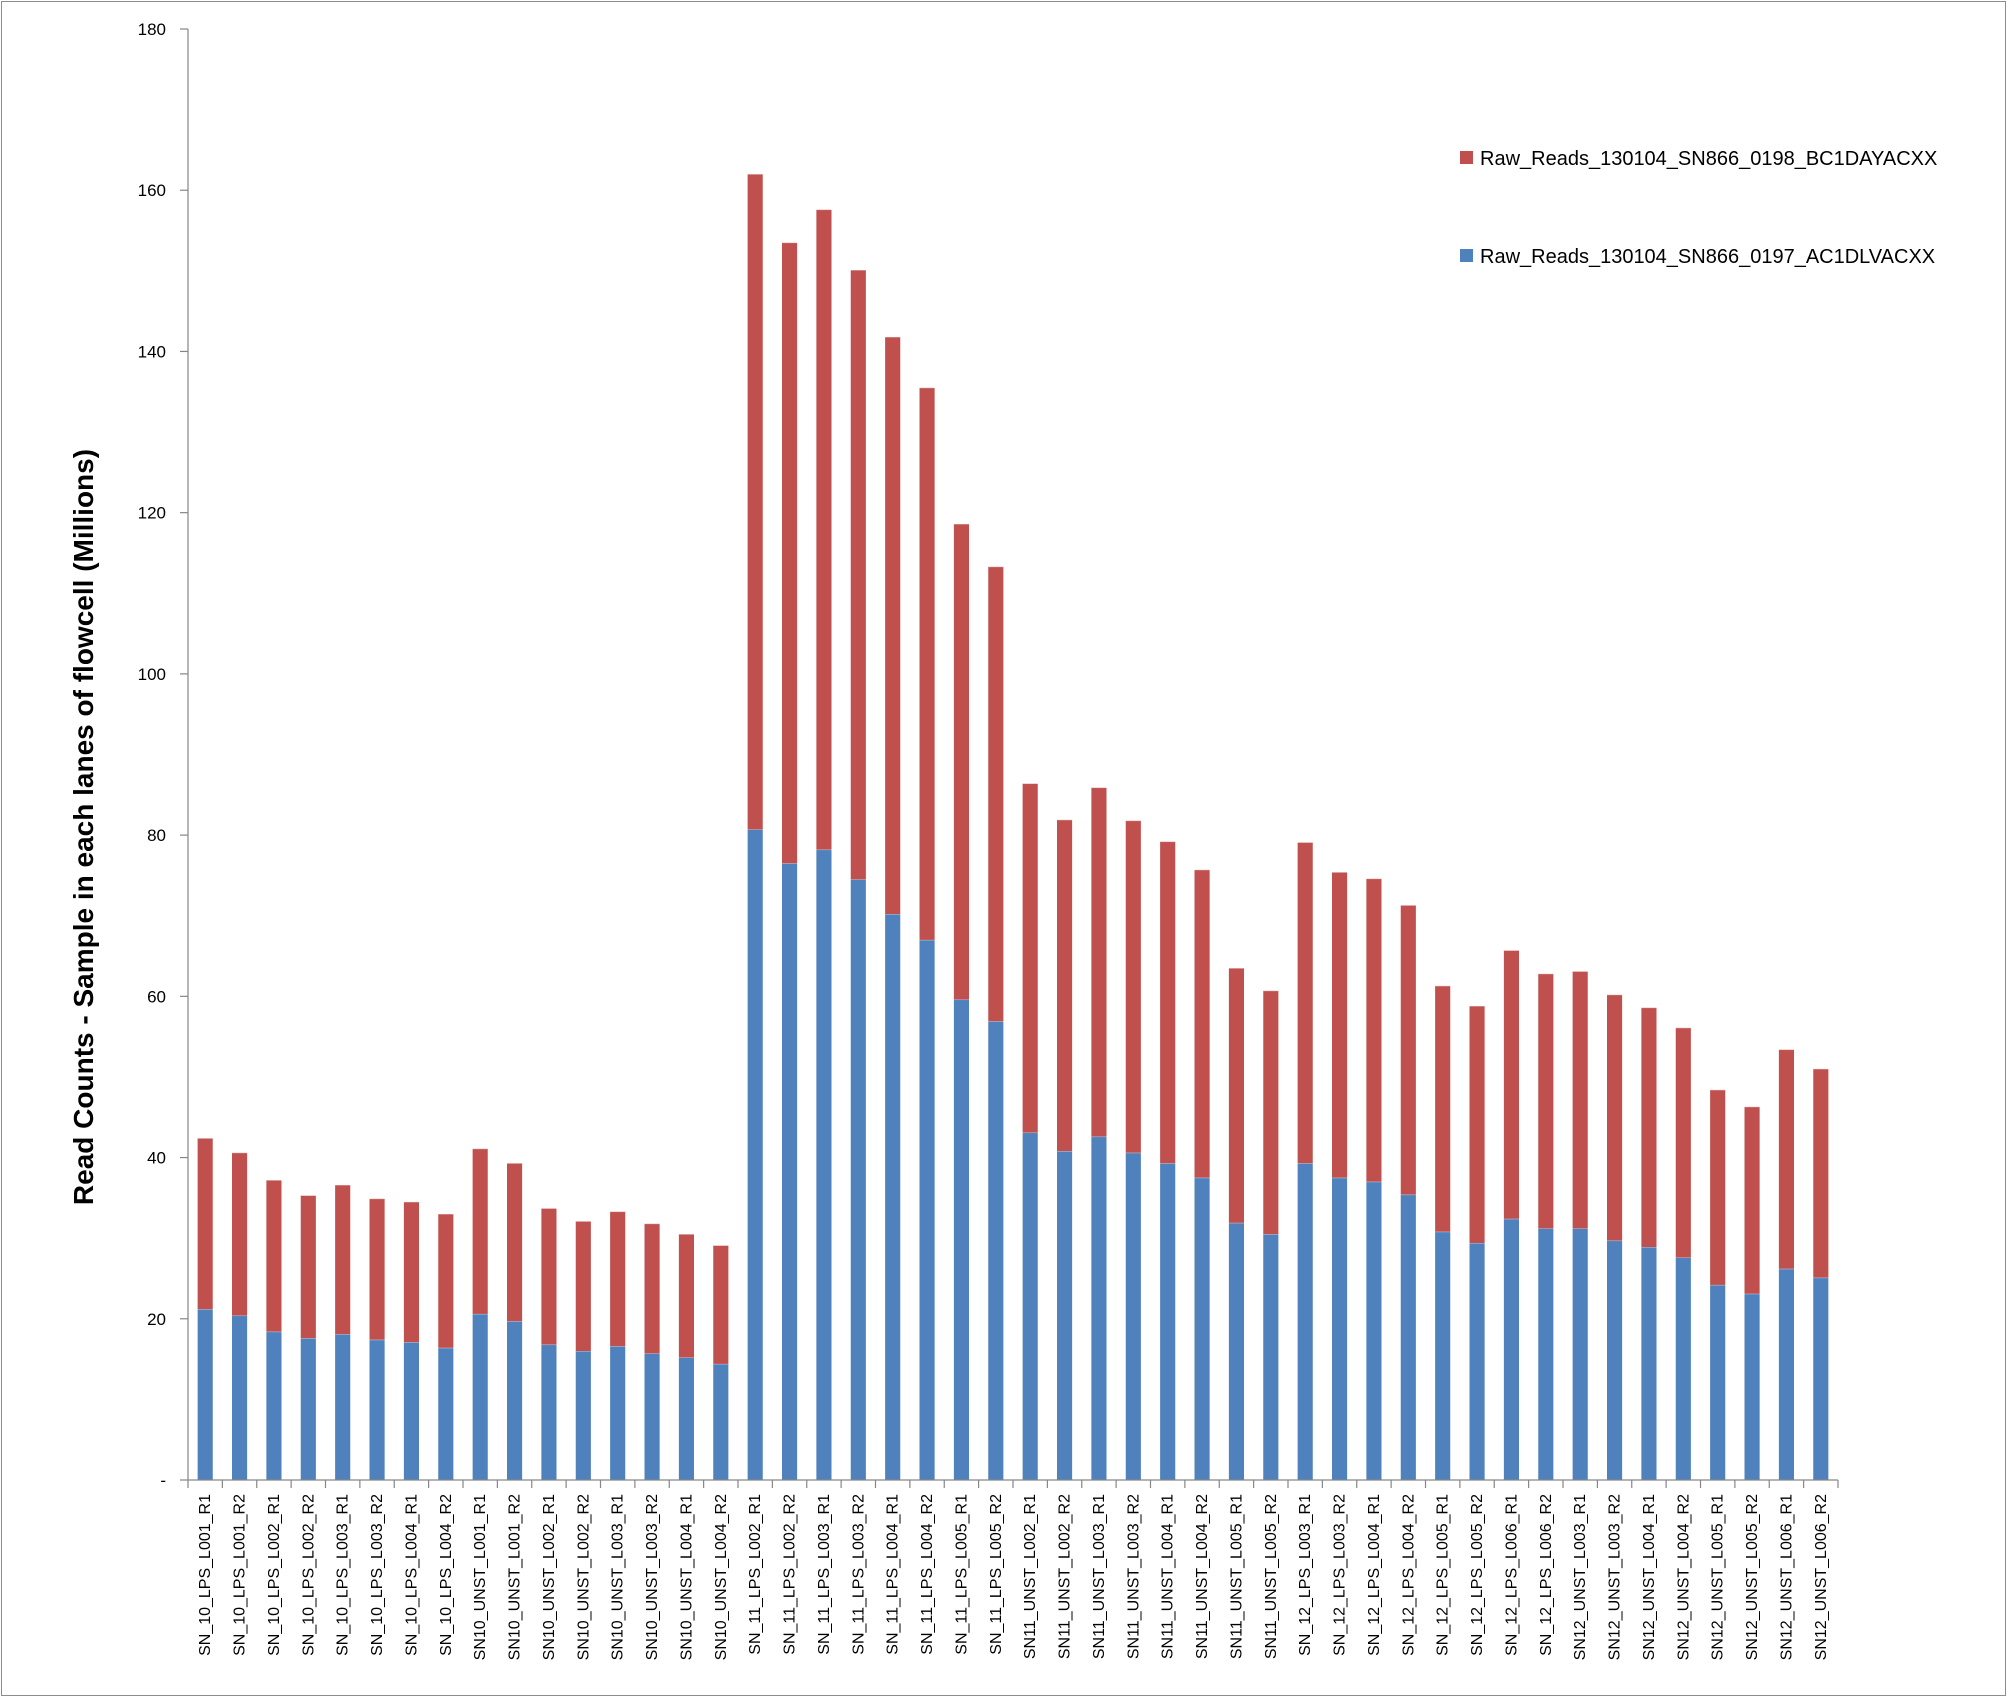 This screenshot has height=1697, width=2007. I want to click on x-category-label: SN12_UNST_L003_R1, so click(1580, 1577).